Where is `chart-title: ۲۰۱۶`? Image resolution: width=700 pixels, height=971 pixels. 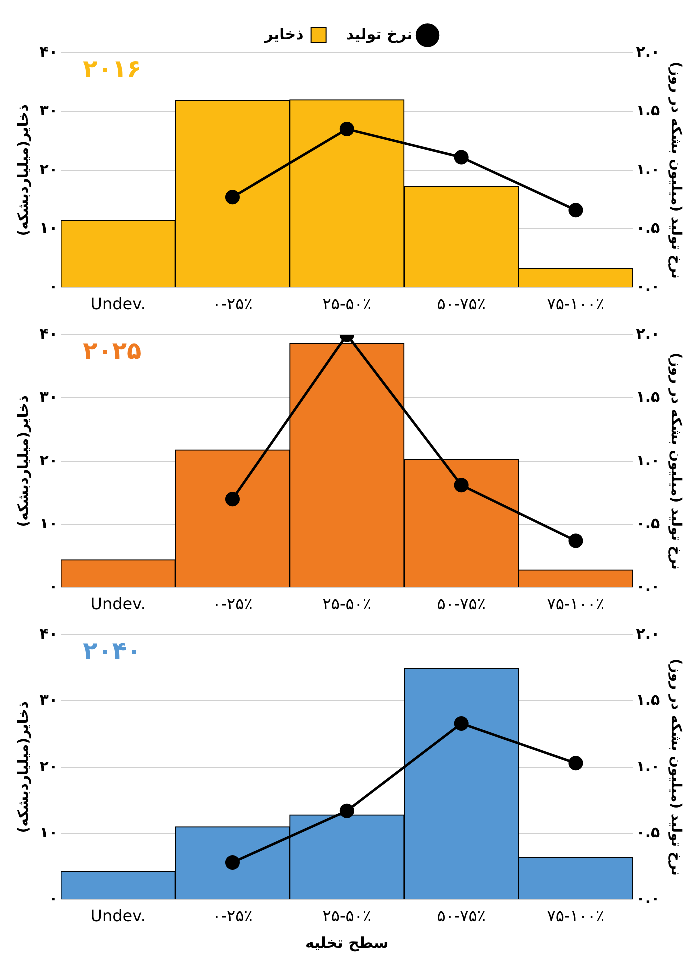
chart-title: ۲۰۱۶ is located at coordinates (112, 69).